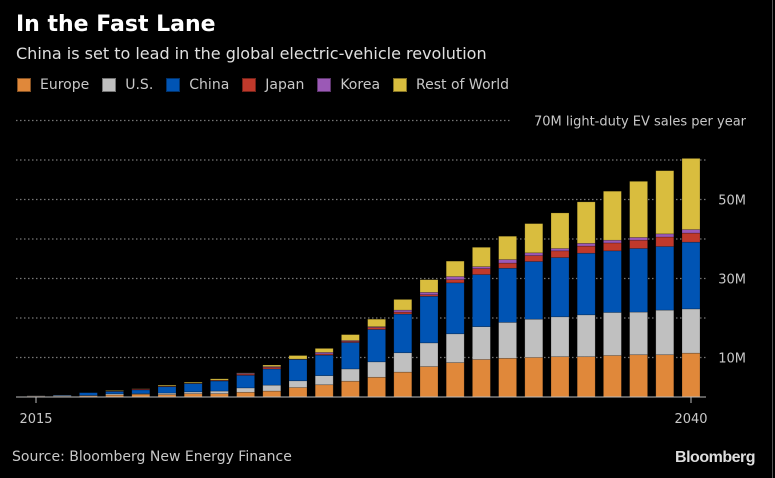 The height and width of the screenshot is (478, 775). Describe the element at coordinates (638, 376) in the screenshot. I see `bar-segment-europe-2038` at that location.